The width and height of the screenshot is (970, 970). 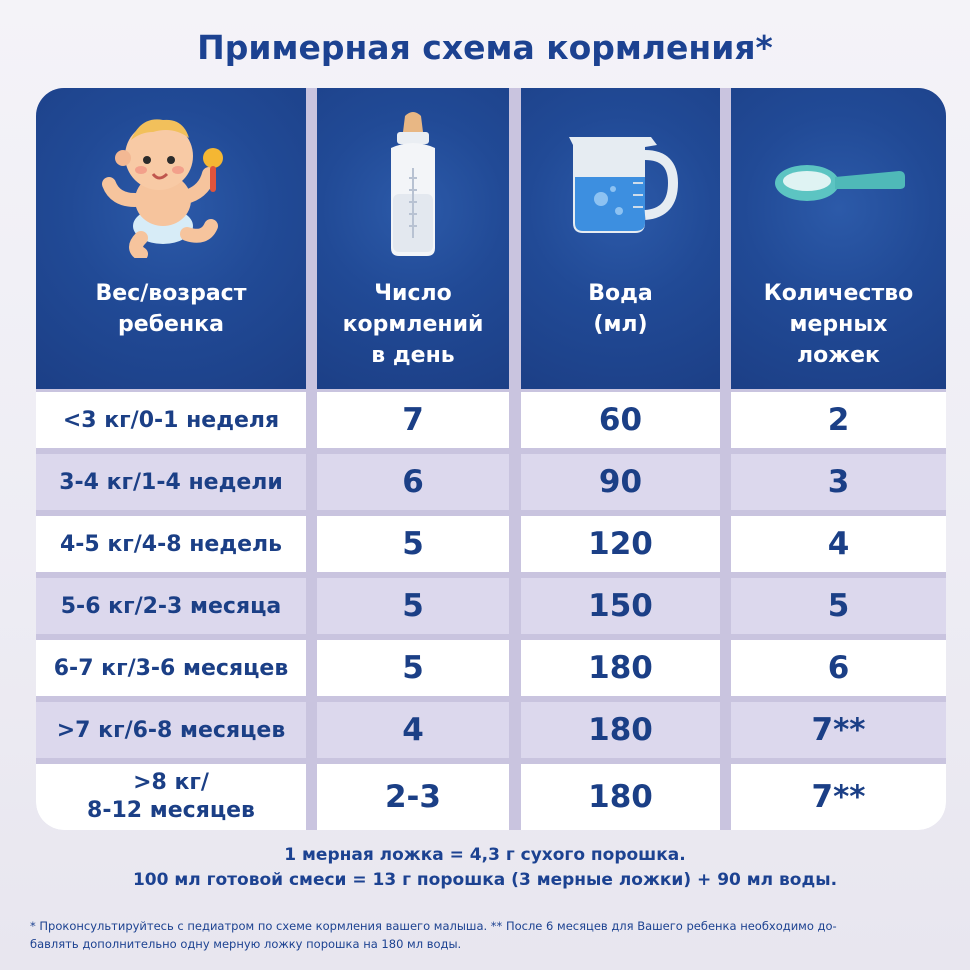 What do you see at coordinates (171, 730) in the screenshot?
I see `age-cell: >7 кг/6-8 месяцев` at bounding box center [171, 730].